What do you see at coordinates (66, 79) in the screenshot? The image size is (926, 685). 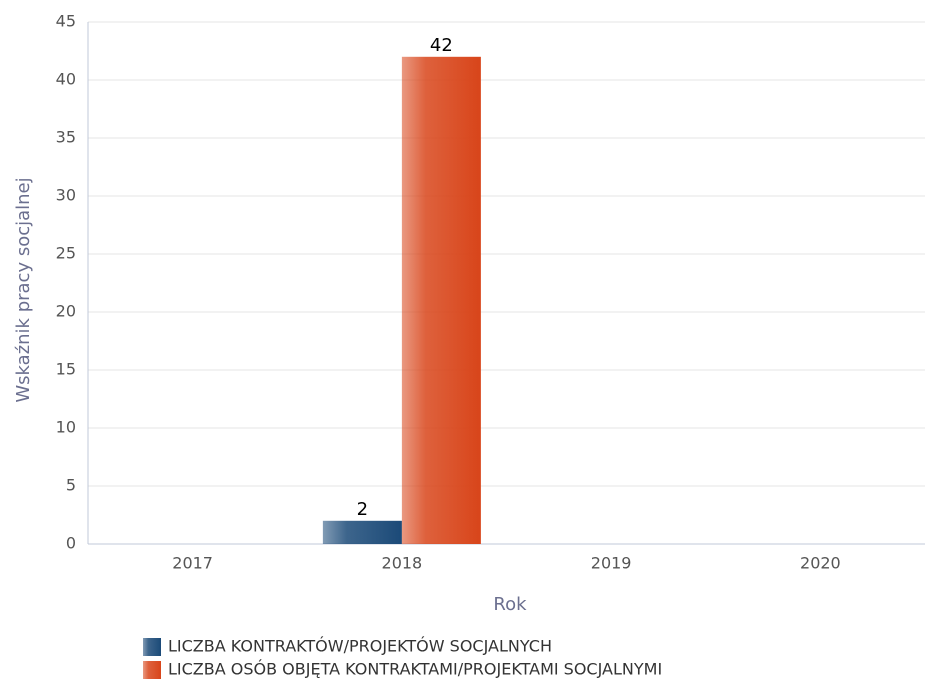 I see `y-tick-label: 40` at bounding box center [66, 79].